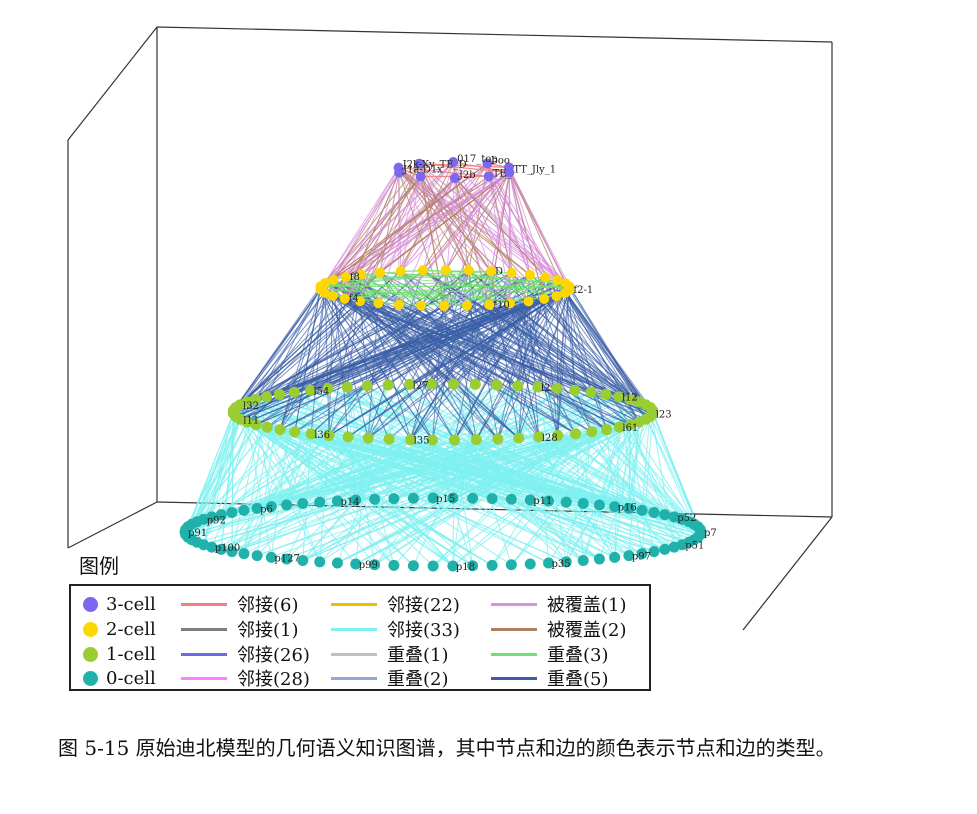 The width and height of the screenshot is (977, 814). Describe the element at coordinates (561, 564) in the screenshot. I see `graph-node-label: p35` at that location.